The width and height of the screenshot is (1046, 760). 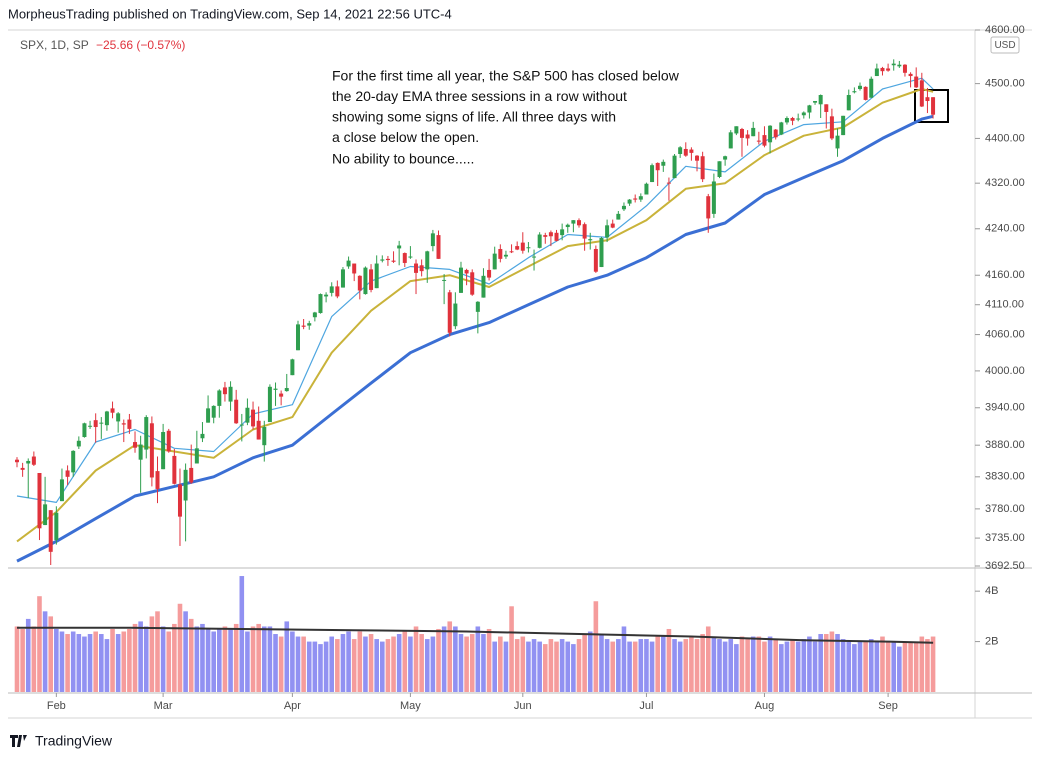 I want to click on y-tick-label: 4320.00, so click(x=1005, y=183).